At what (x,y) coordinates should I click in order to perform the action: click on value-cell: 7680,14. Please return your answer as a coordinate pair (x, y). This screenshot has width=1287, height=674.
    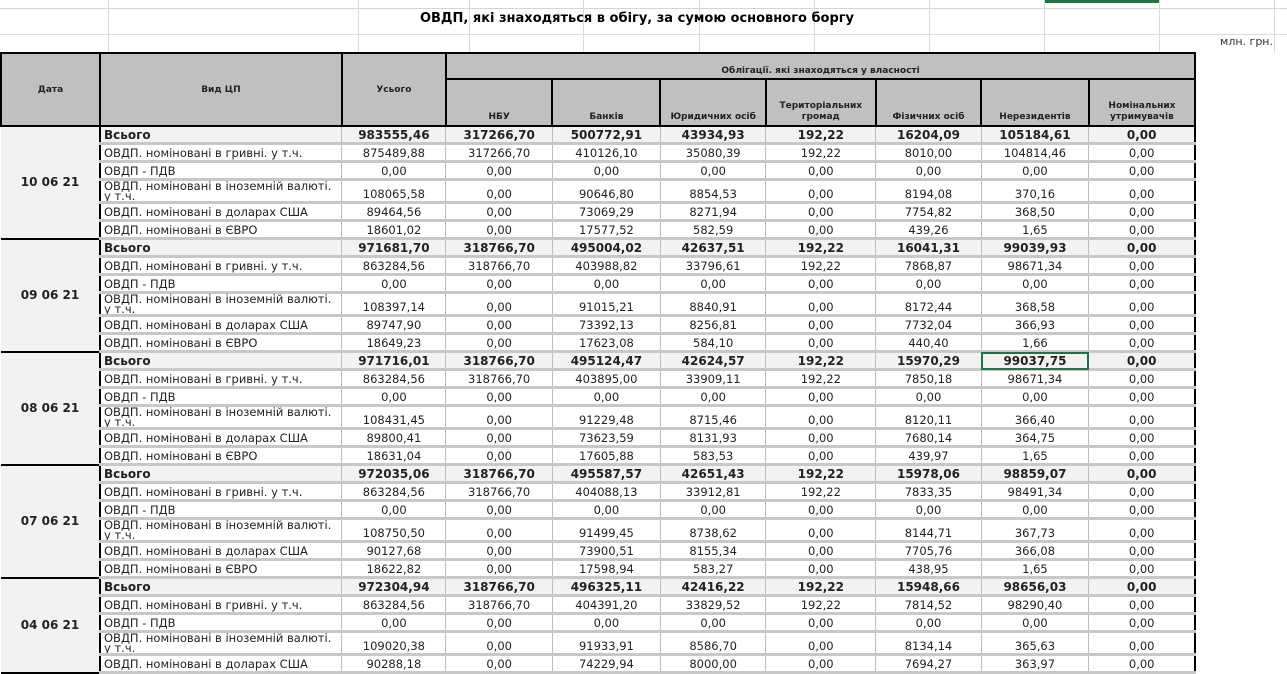
    Looking at the image, I should click on (928, 438).